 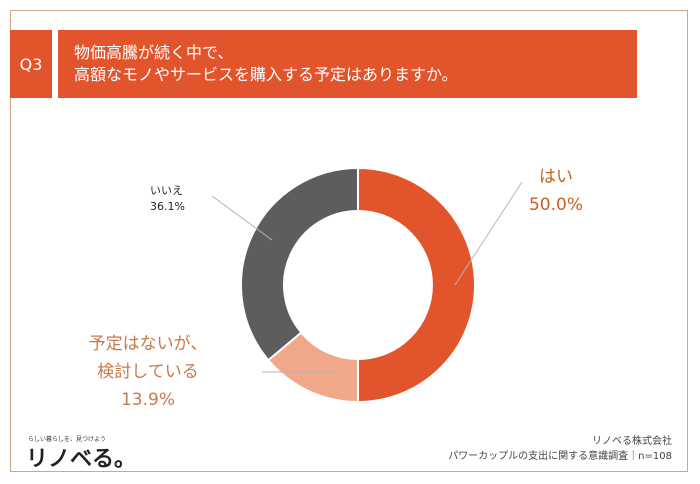 What do you see at coordinates (632, 441) in the screenshot?
I see `footer-company: リノベる株式会社` at bounding box center [632, 441].